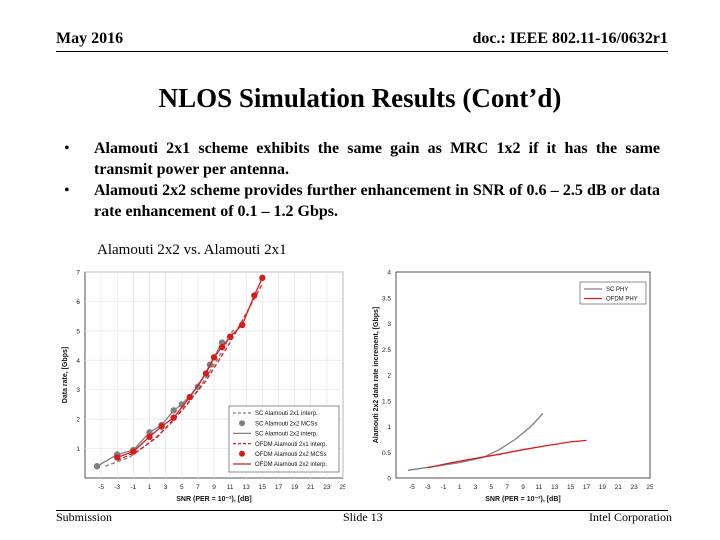  Describe the element at coordinates (622, 300) in the screenshot. I see `legend-label: OFDM PHY` at that location.